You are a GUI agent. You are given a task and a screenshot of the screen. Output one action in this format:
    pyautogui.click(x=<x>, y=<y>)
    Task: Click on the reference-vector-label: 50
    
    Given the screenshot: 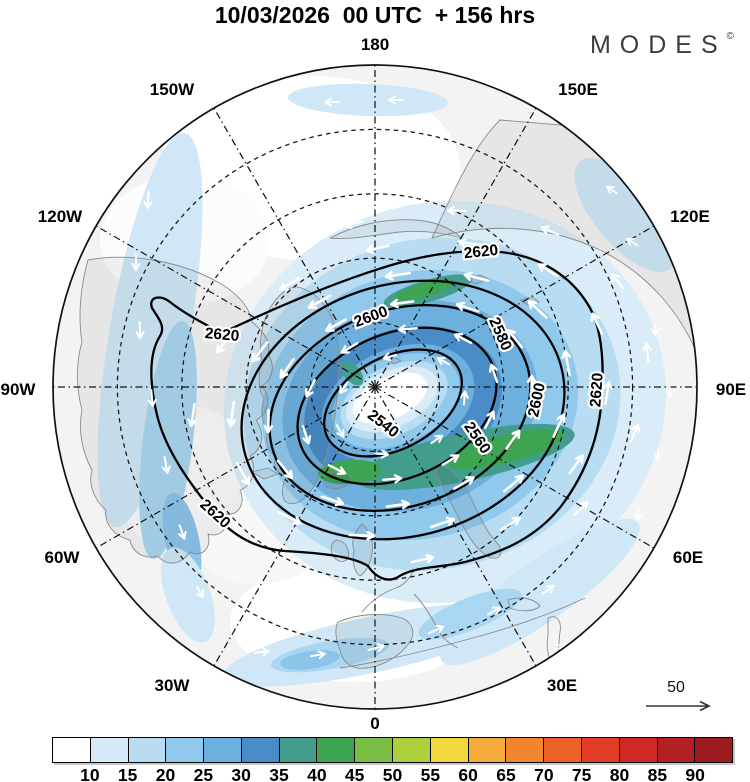 What is the action you would take?
    pyautogui.click(x=676, y=687)
    